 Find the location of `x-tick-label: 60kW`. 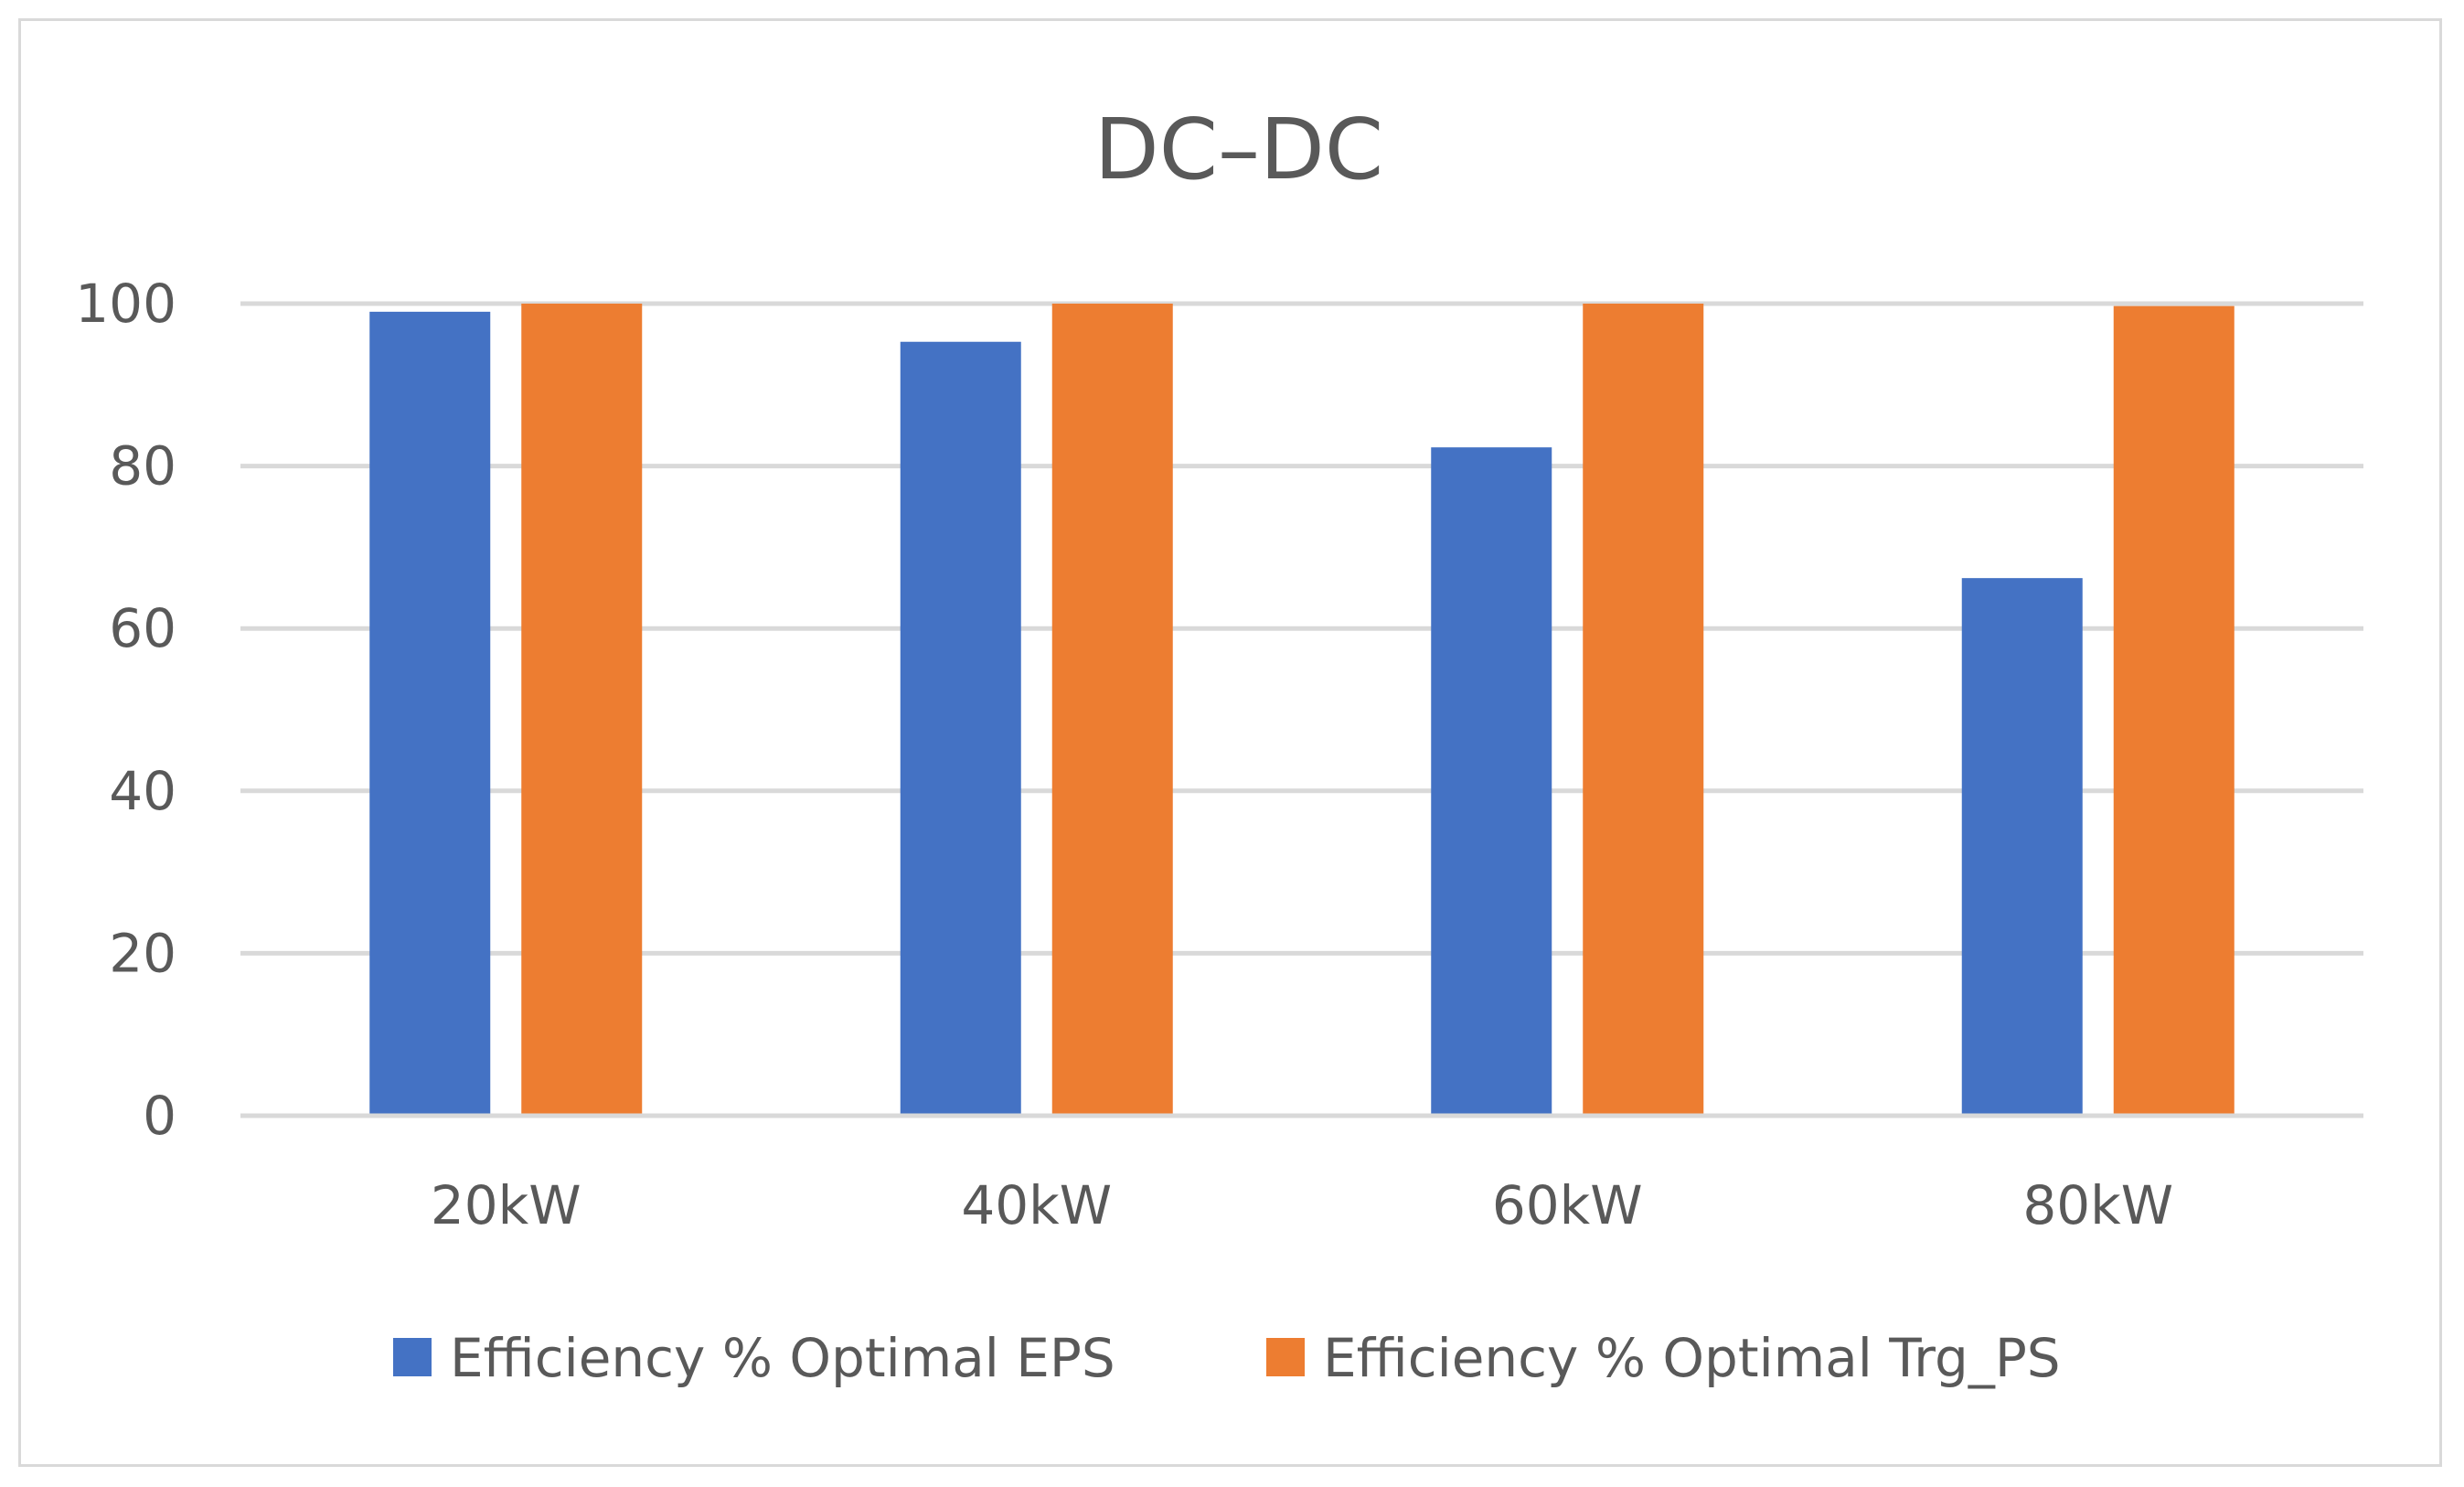

x-tick-label: 60kW is located at coordinates (1567, 1205).